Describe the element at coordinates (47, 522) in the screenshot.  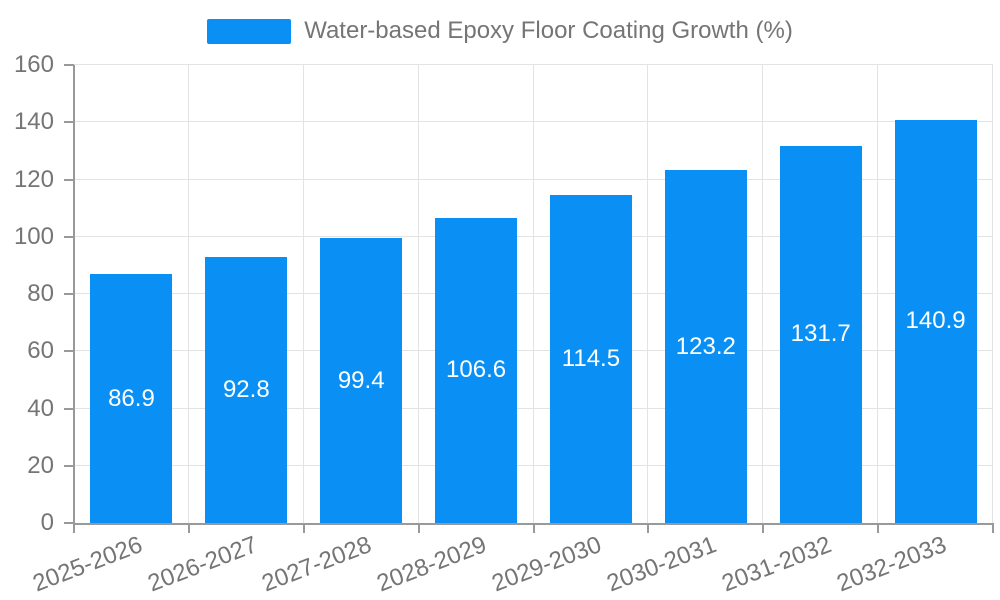
I see `y-axis-tick-label: 0` at that location.